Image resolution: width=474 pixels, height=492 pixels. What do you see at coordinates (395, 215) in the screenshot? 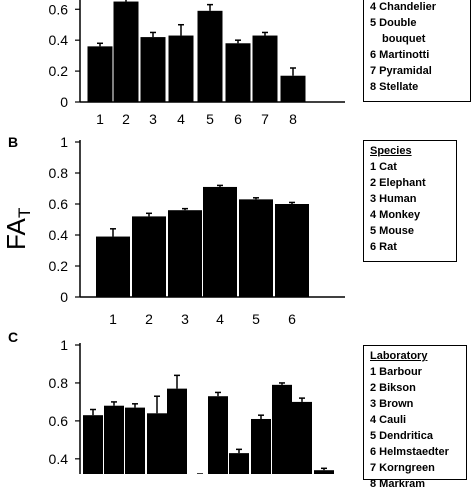
I see `legend-item: 4 Monkey` at bounding box center [395, 215].